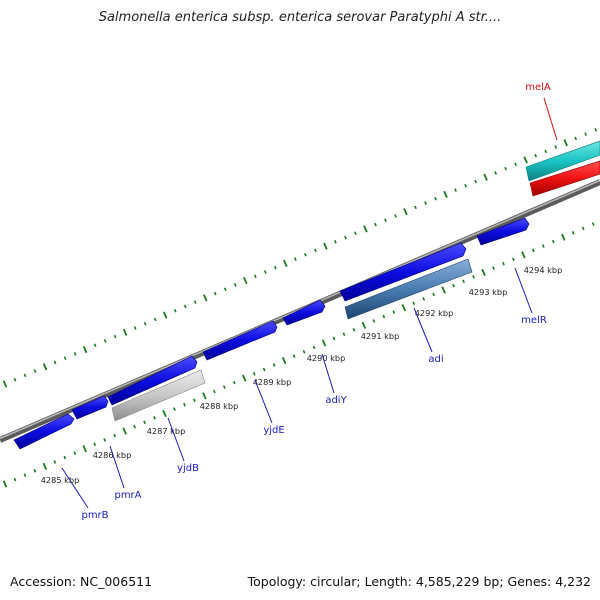 This screenshot has width=600, height=600. What do you see at coordinates (219, 406) in the screenshot?
I see `tick-label: 4288 kbp` at bounding box center [219, 406].